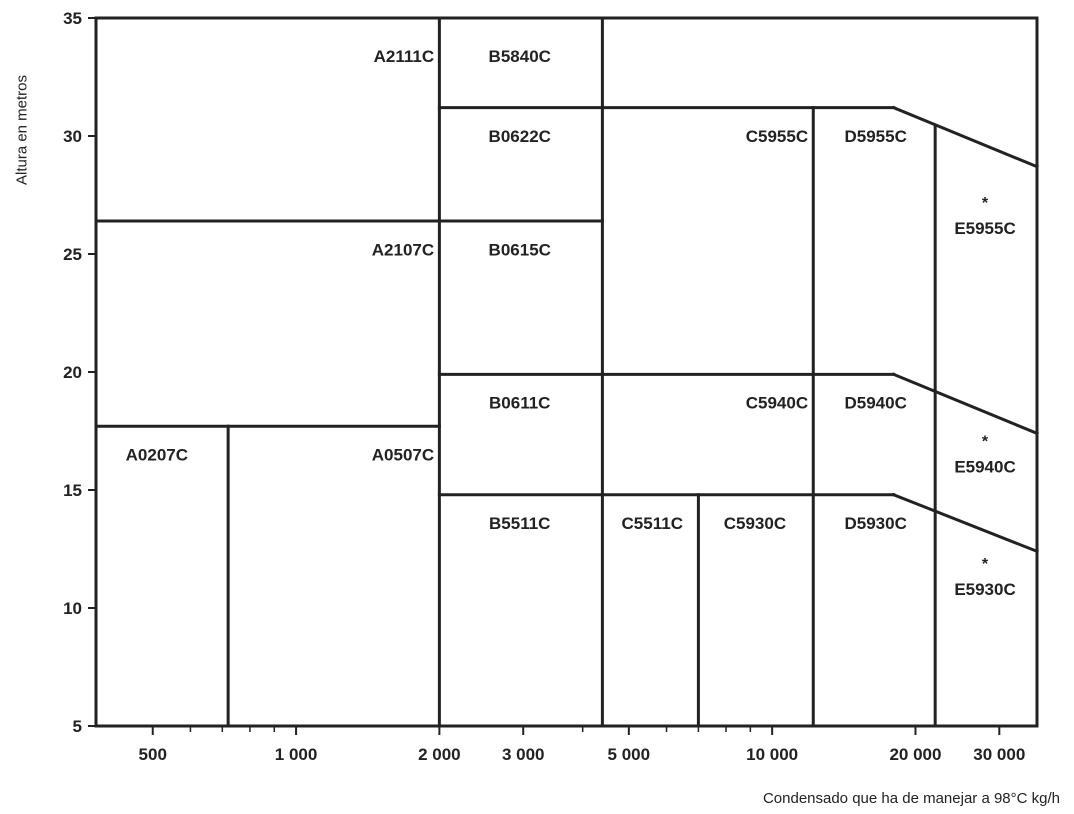 The image size is (1074, 814). What do you see at coordinates (520, 56) in the screenshot?
I see `region-label-b5840c: B5840C` at bounding box center [520, 56].